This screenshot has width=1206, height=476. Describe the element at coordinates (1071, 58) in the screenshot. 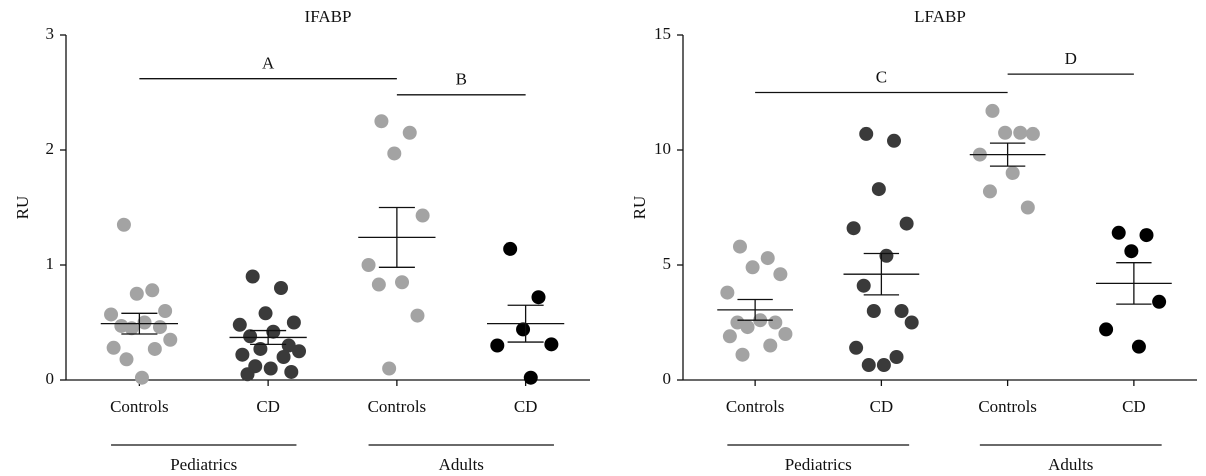

I see `bracket-label: D` at that location.